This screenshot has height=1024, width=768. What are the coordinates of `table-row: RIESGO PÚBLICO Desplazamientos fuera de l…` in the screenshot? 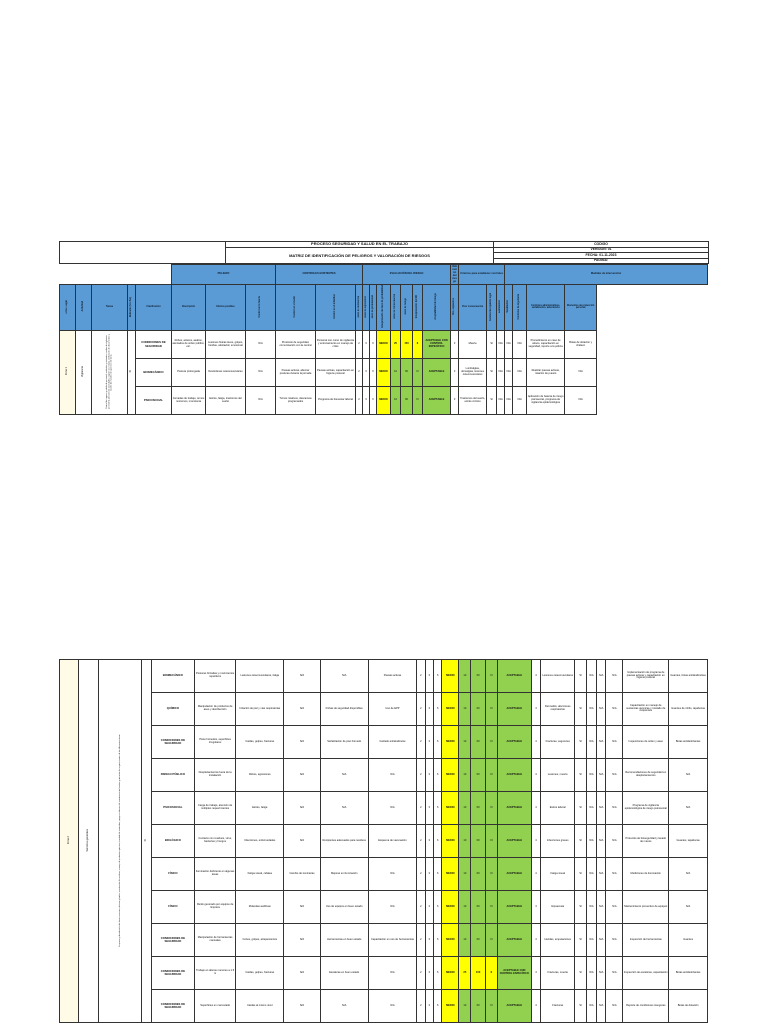 It's located at (384, 775).